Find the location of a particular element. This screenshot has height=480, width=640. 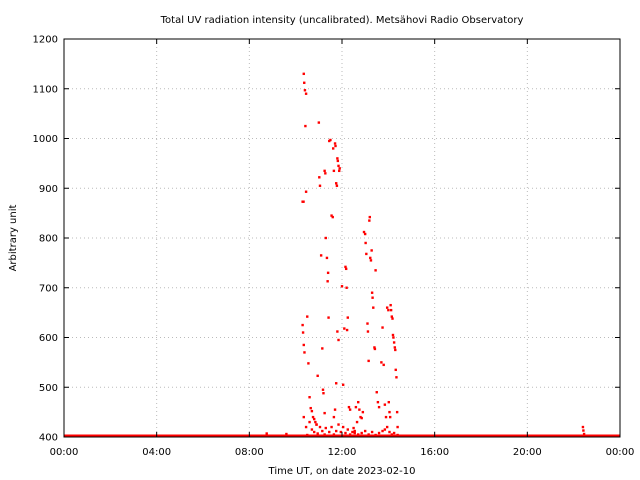

y-tick-label: 1100 is located at coordinates (45, 89).